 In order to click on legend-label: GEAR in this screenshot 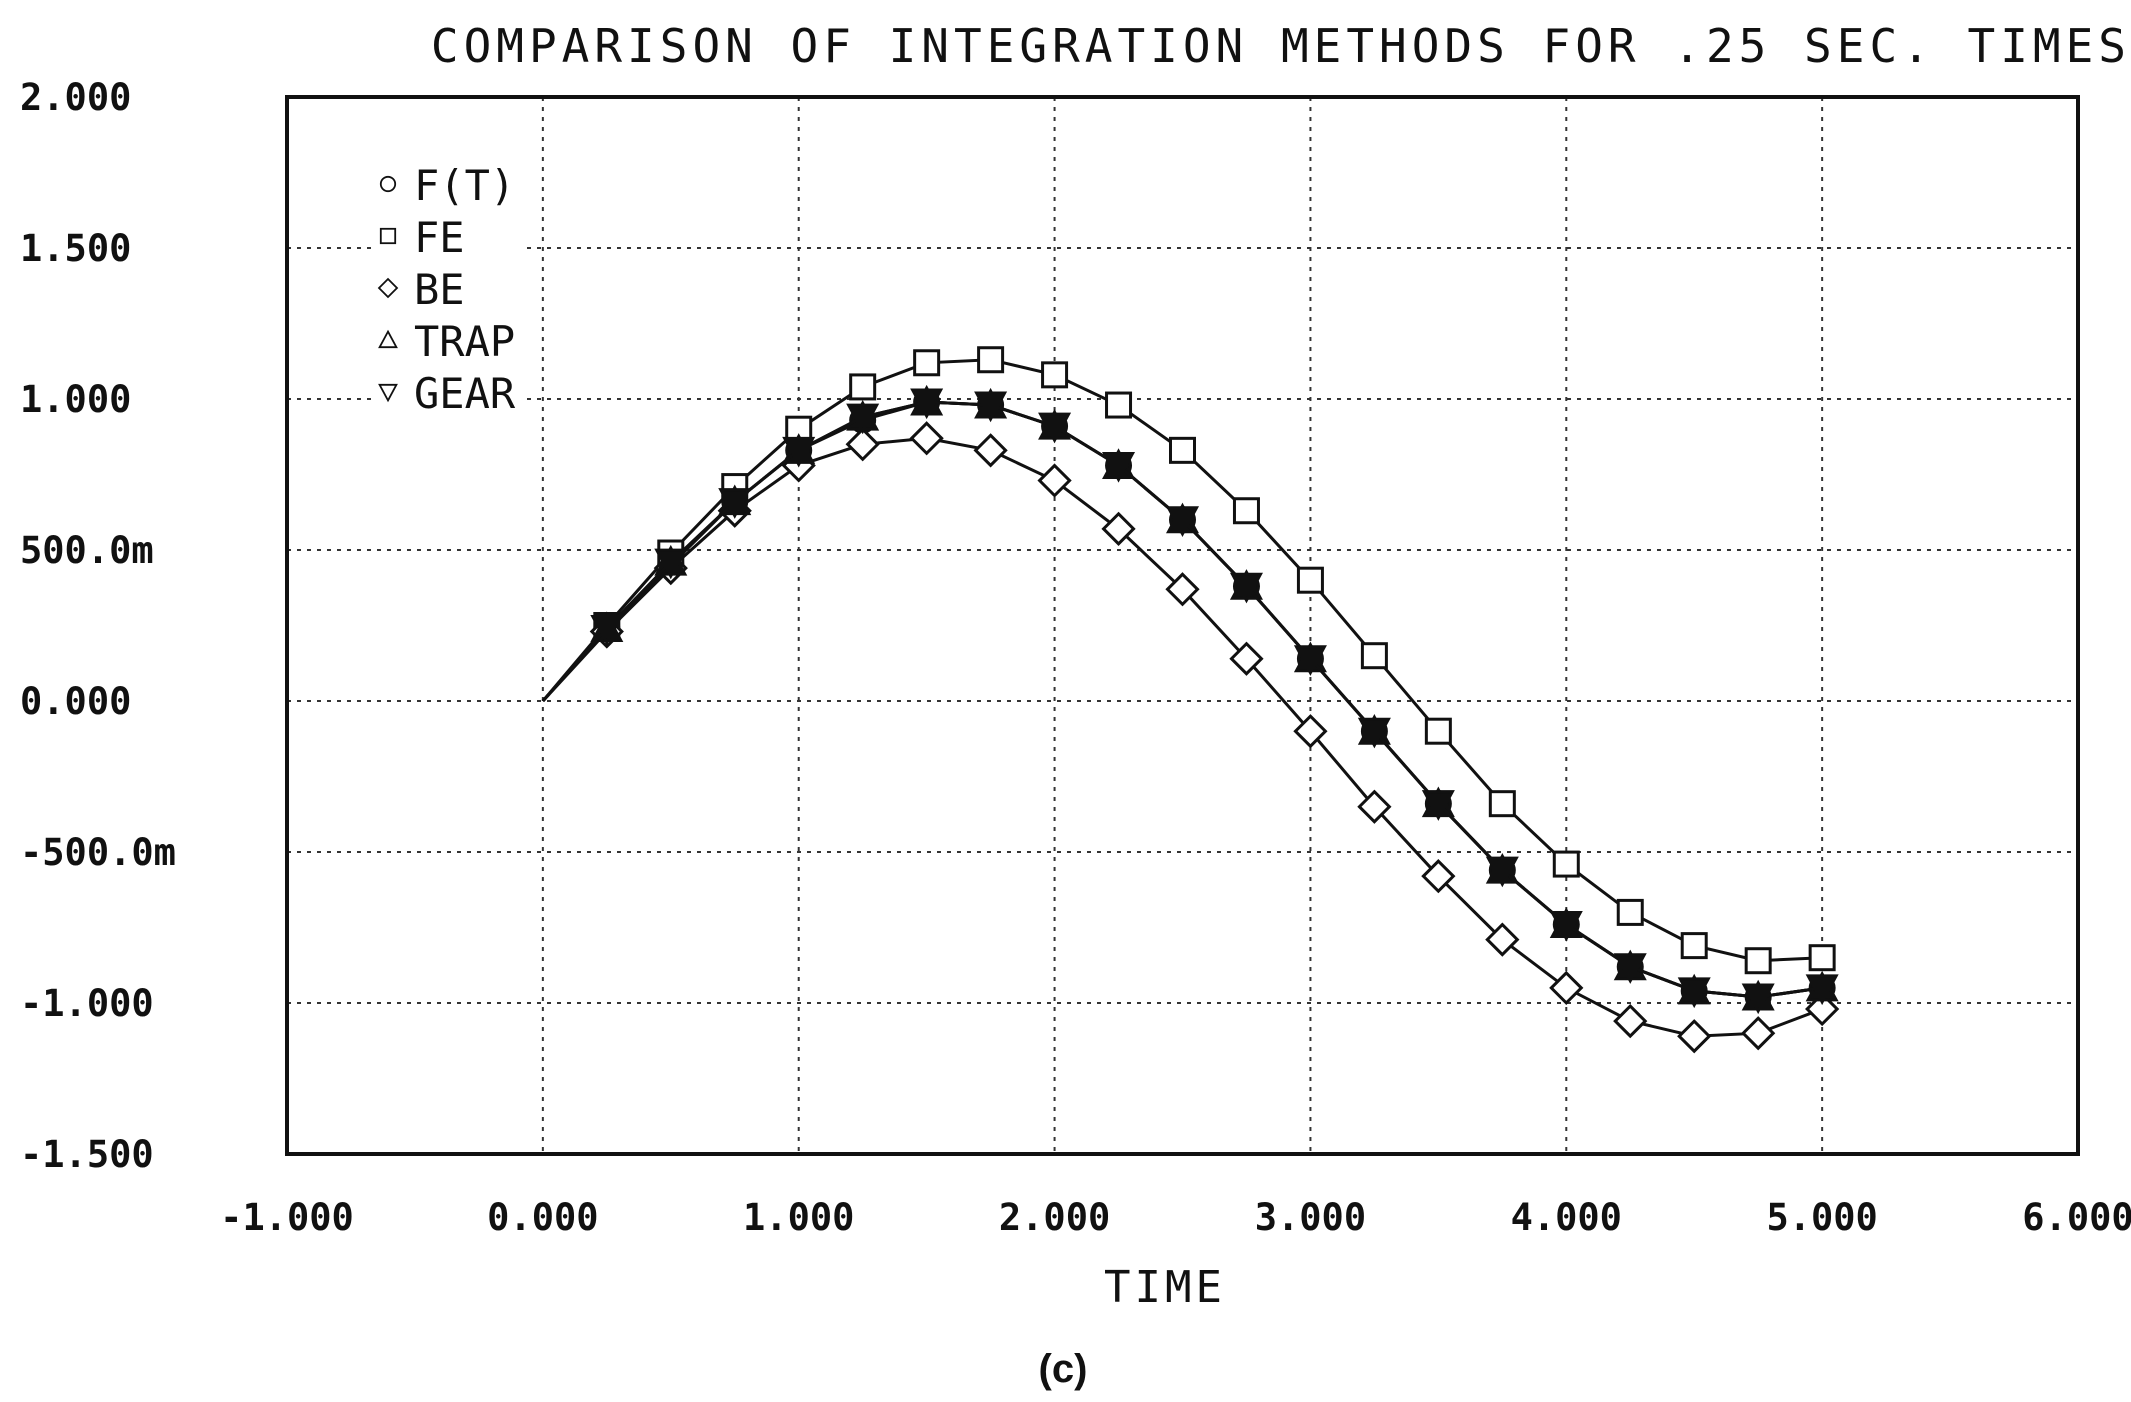, I will do `click(465, 393)`.